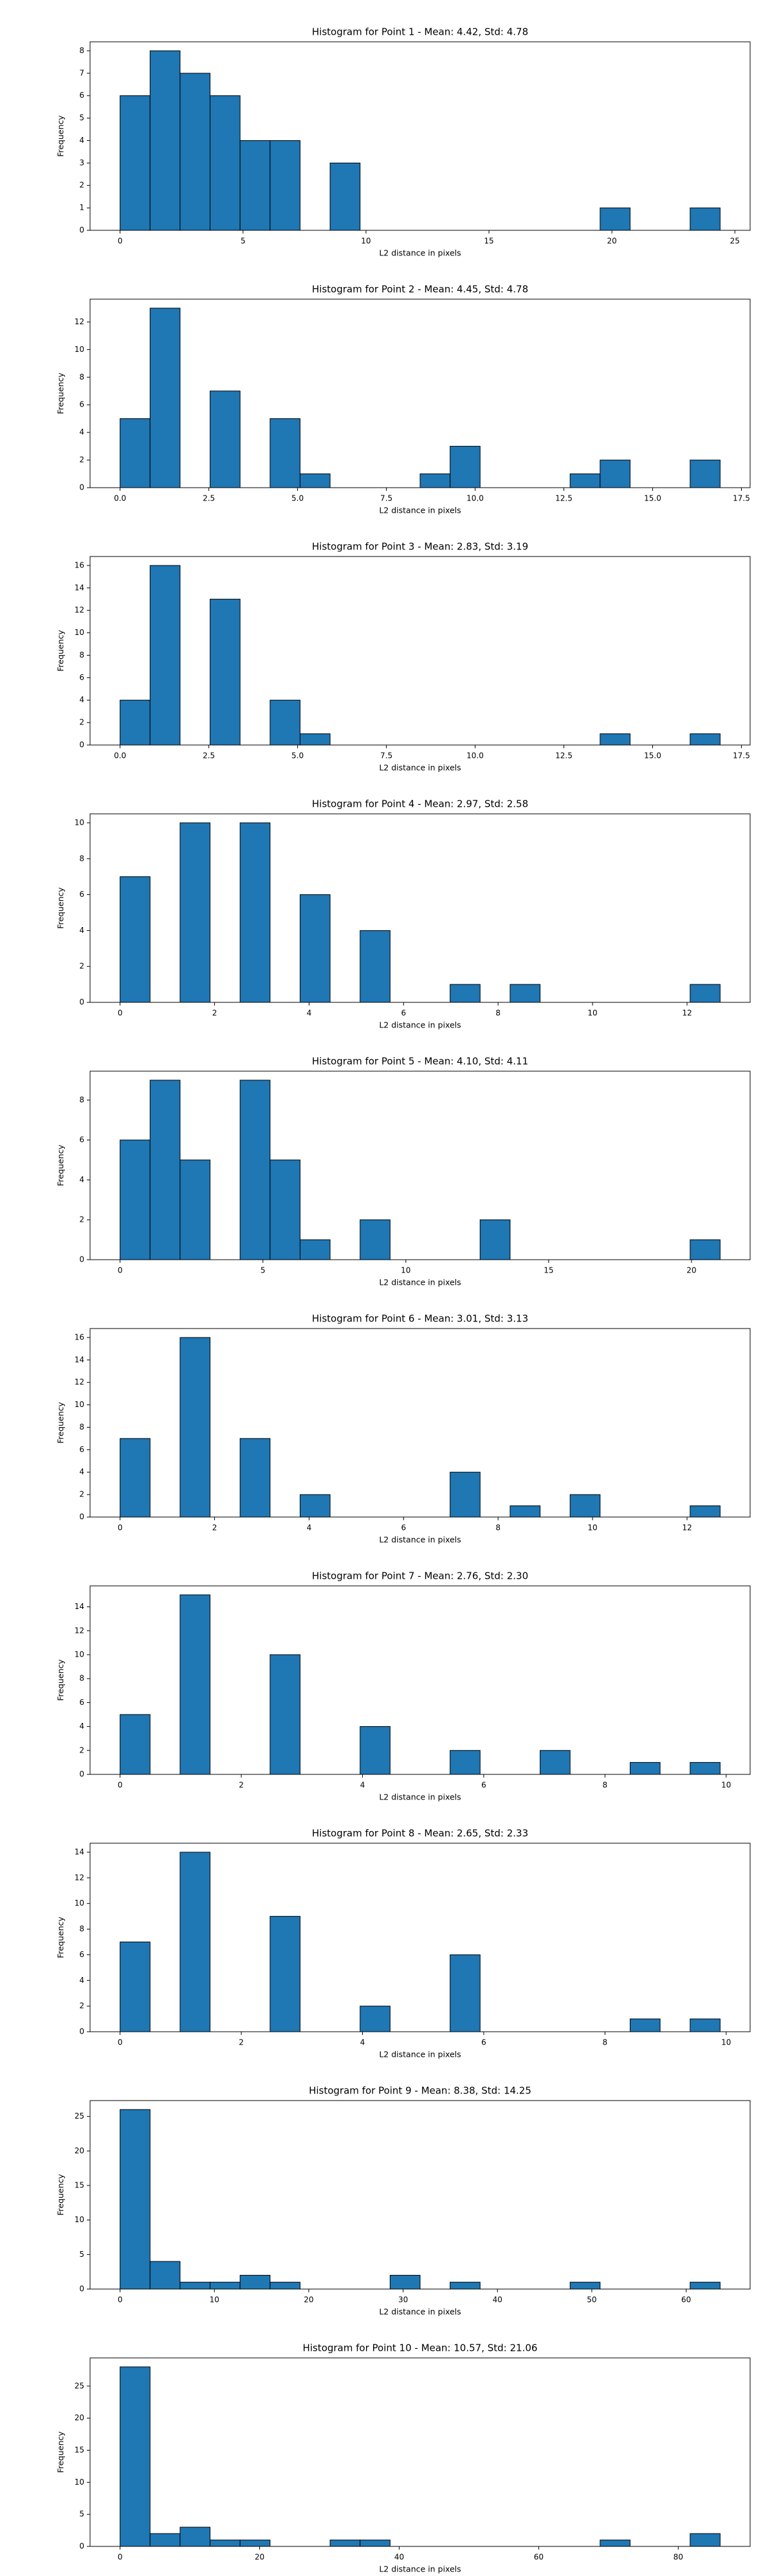 The image size is (772, 2576). Describe the element at coordinates (735, 241) in the screenshot. I see `x-tick-label: 25` at that location.